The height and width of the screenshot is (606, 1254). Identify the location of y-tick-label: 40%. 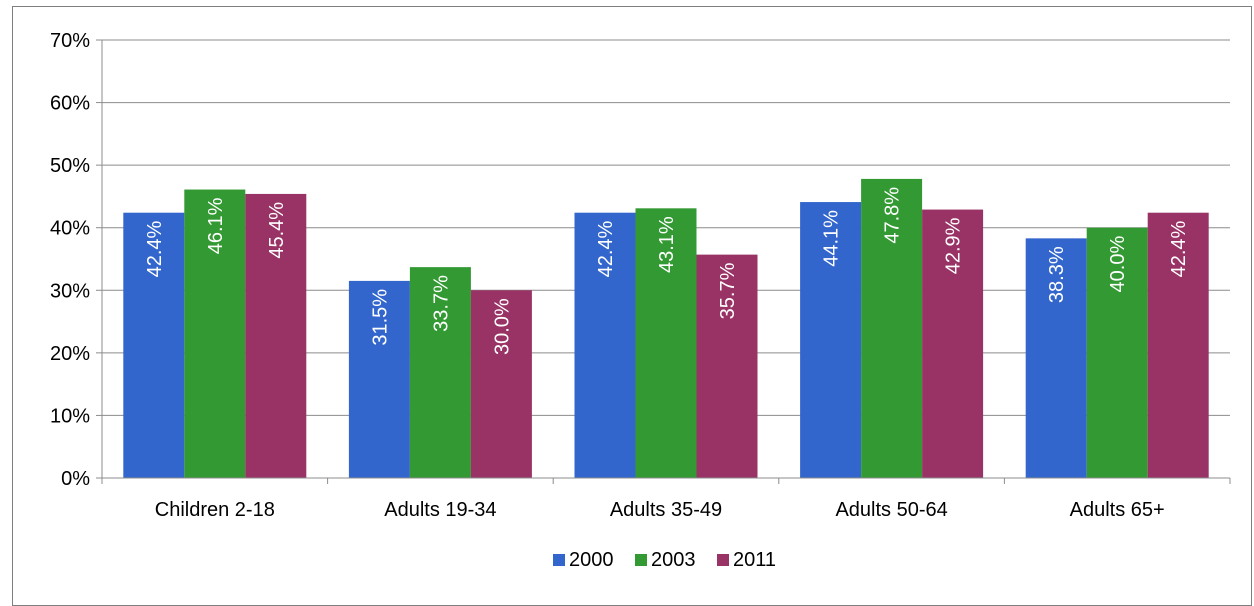
(70, 229).